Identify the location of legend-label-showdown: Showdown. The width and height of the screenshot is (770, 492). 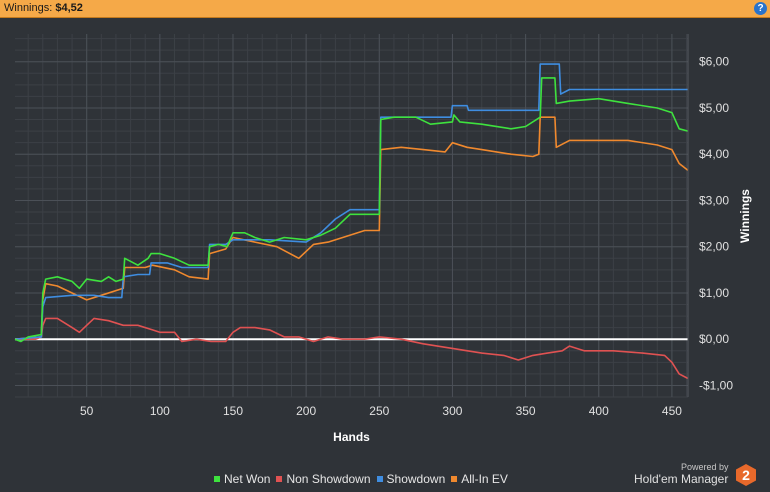
(416, 479).